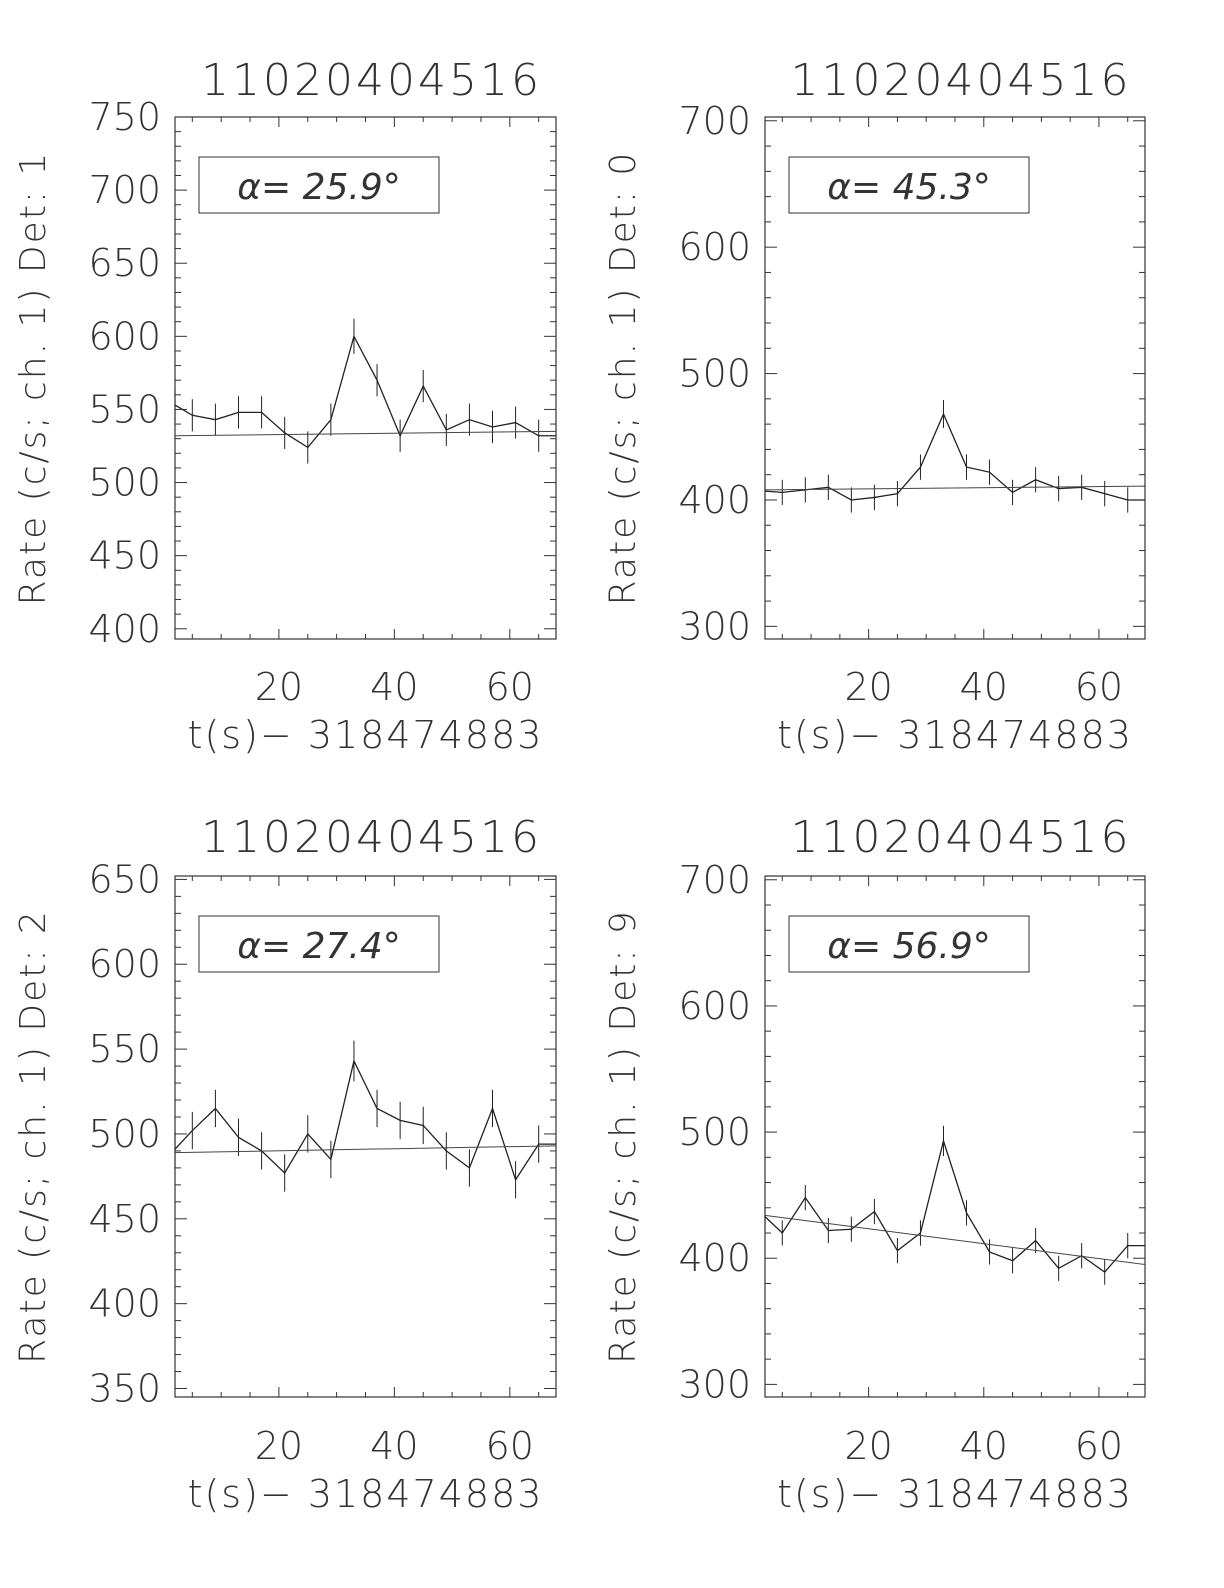 Image resolution: width=1224 pixels, height=1588 pixels. I want to click on y-axis-label: Rate (c/s; ch. 1) Det: 0, so click(623, 378).